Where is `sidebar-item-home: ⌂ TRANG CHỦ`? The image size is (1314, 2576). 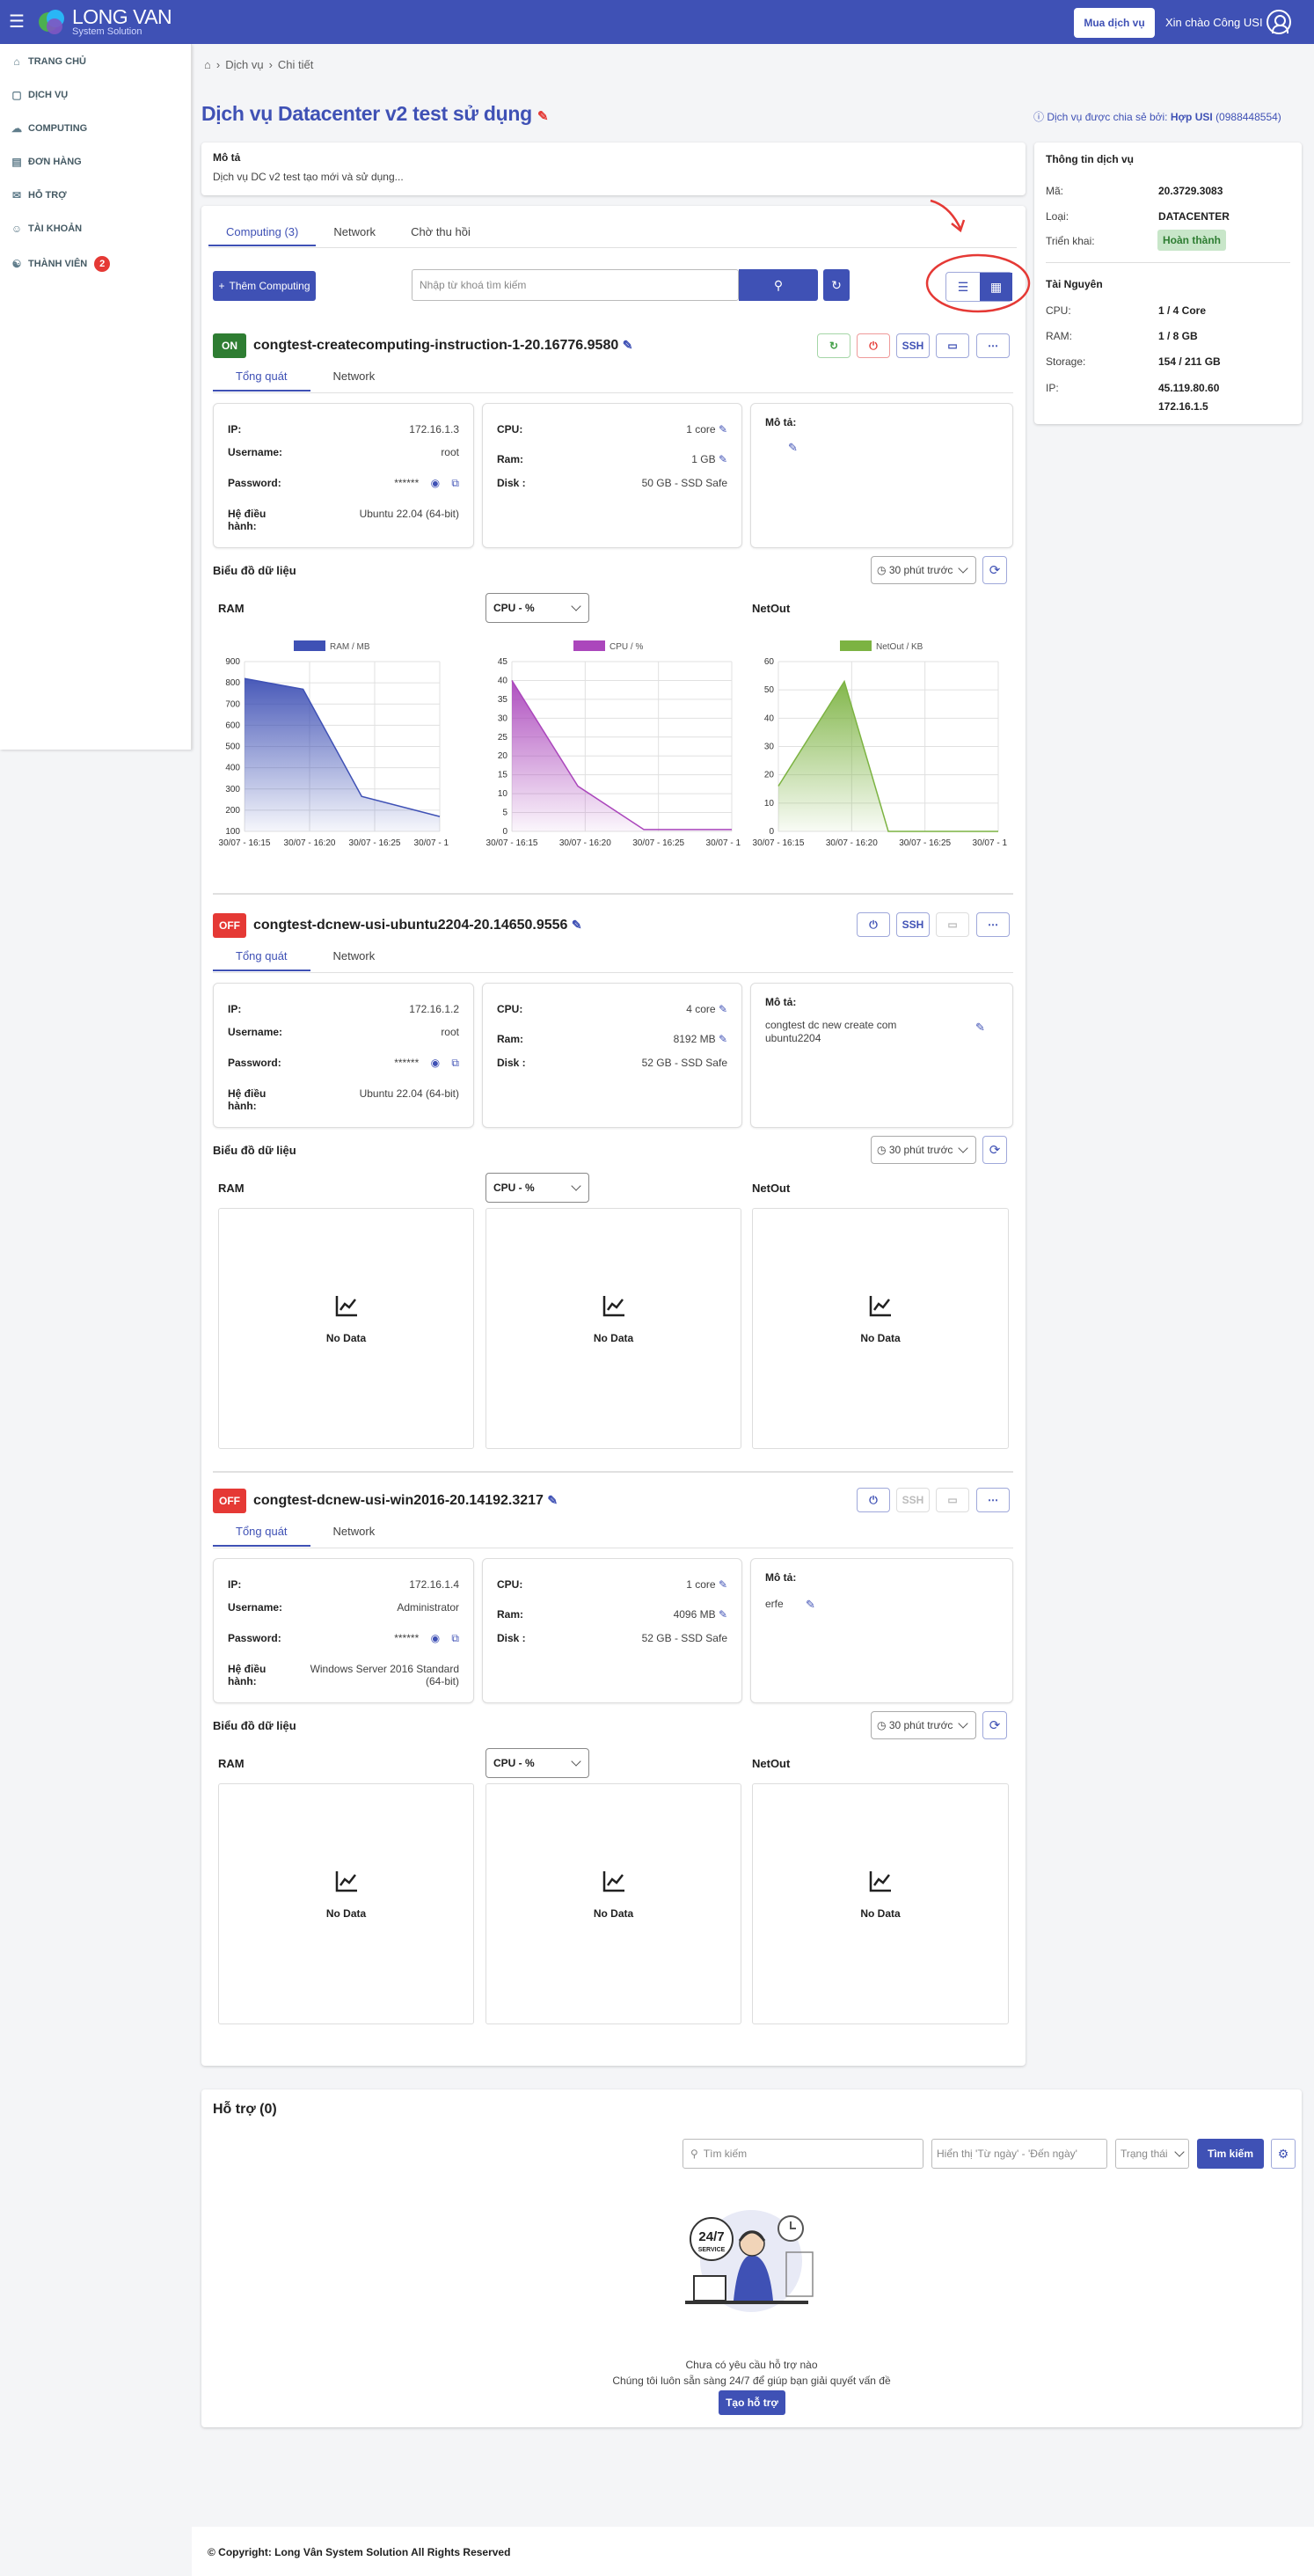
sidebar-item-home: ⌂ TRANG CHỦ is located at coordinates (48, 61).